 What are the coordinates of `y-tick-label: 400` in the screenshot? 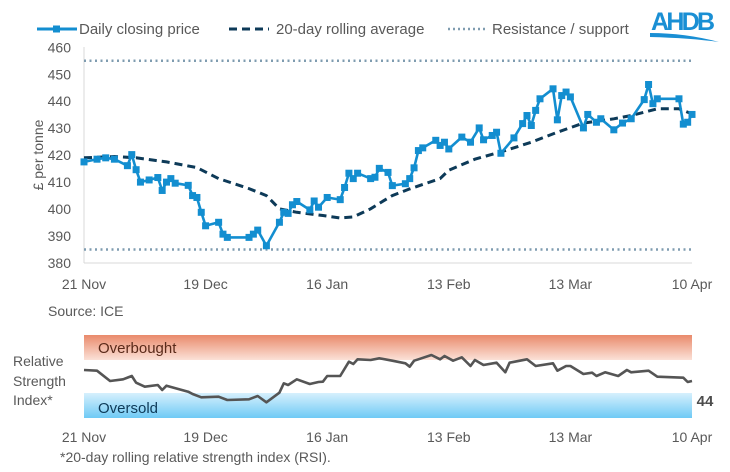 It's located at (60, 209).